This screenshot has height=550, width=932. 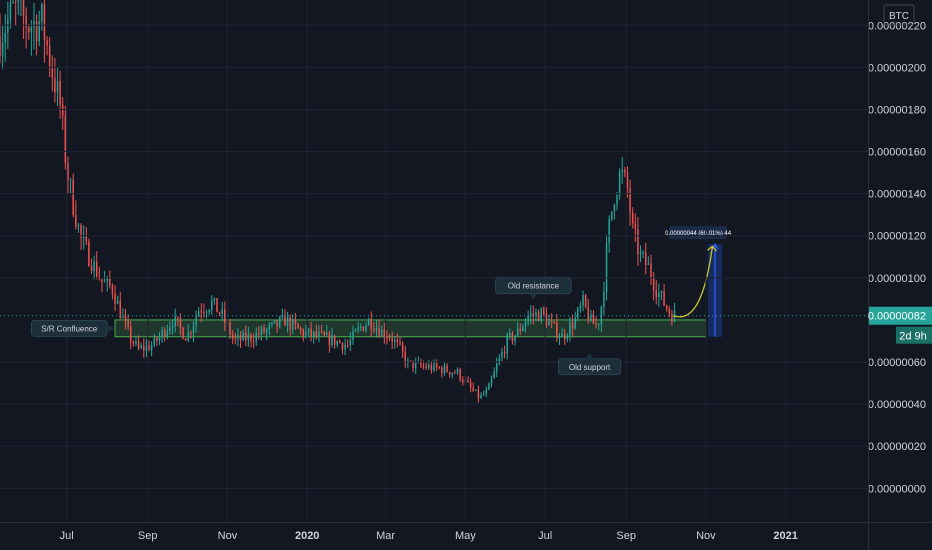 I want to click on y-tick-label: 0.00000220, so click(x=897, y=26).